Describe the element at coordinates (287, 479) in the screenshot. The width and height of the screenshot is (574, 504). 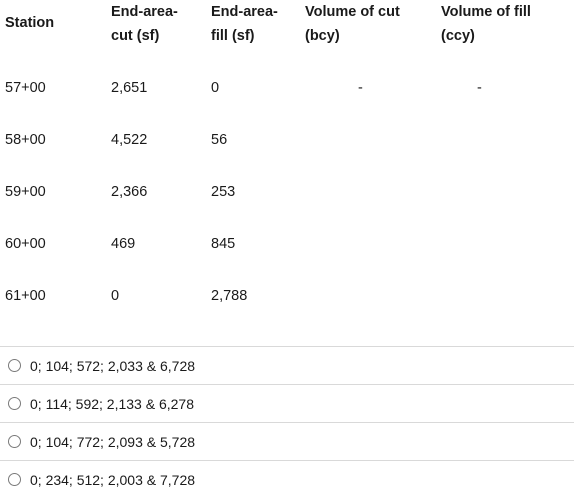
I see `answer-option: 0; 234; 512; 2,003 & 7,728` at that location.